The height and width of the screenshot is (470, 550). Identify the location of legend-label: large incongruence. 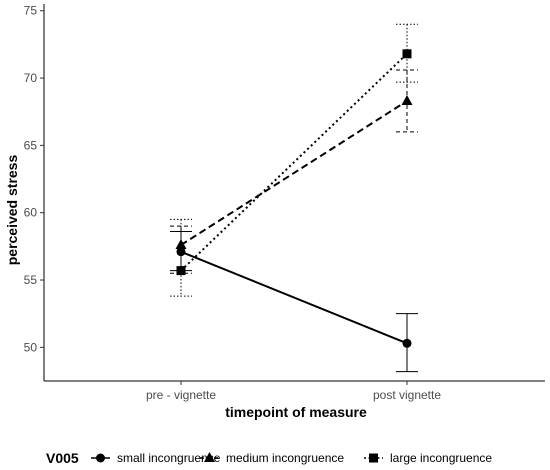
(441, 458).